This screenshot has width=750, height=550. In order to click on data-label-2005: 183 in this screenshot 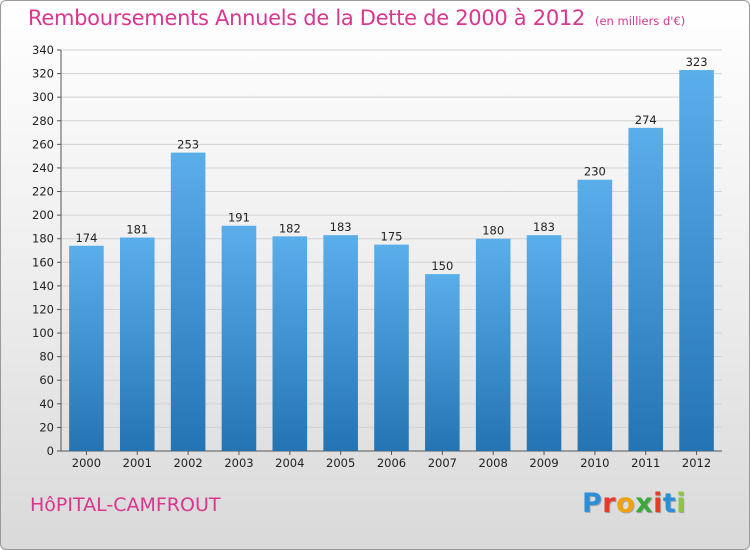, I will do `click(341, 227)`.